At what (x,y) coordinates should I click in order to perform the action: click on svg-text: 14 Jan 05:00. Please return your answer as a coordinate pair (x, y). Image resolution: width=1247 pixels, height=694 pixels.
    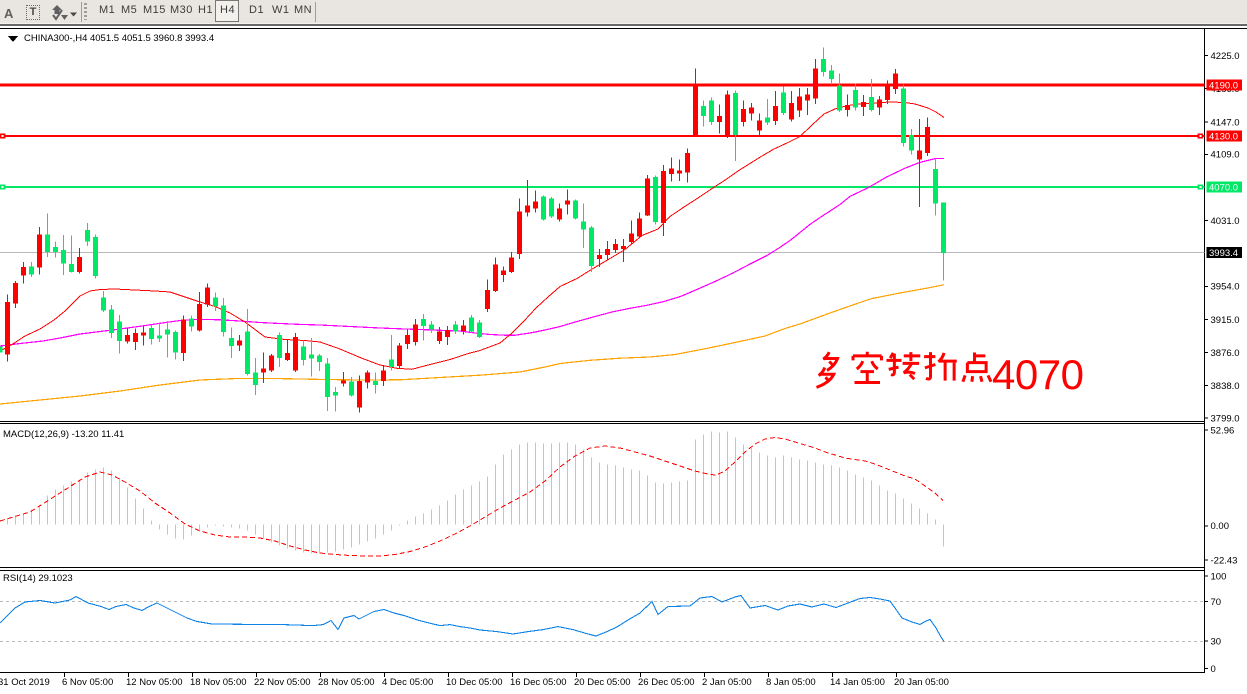
    Looking at the image, I should click on (857, 682).